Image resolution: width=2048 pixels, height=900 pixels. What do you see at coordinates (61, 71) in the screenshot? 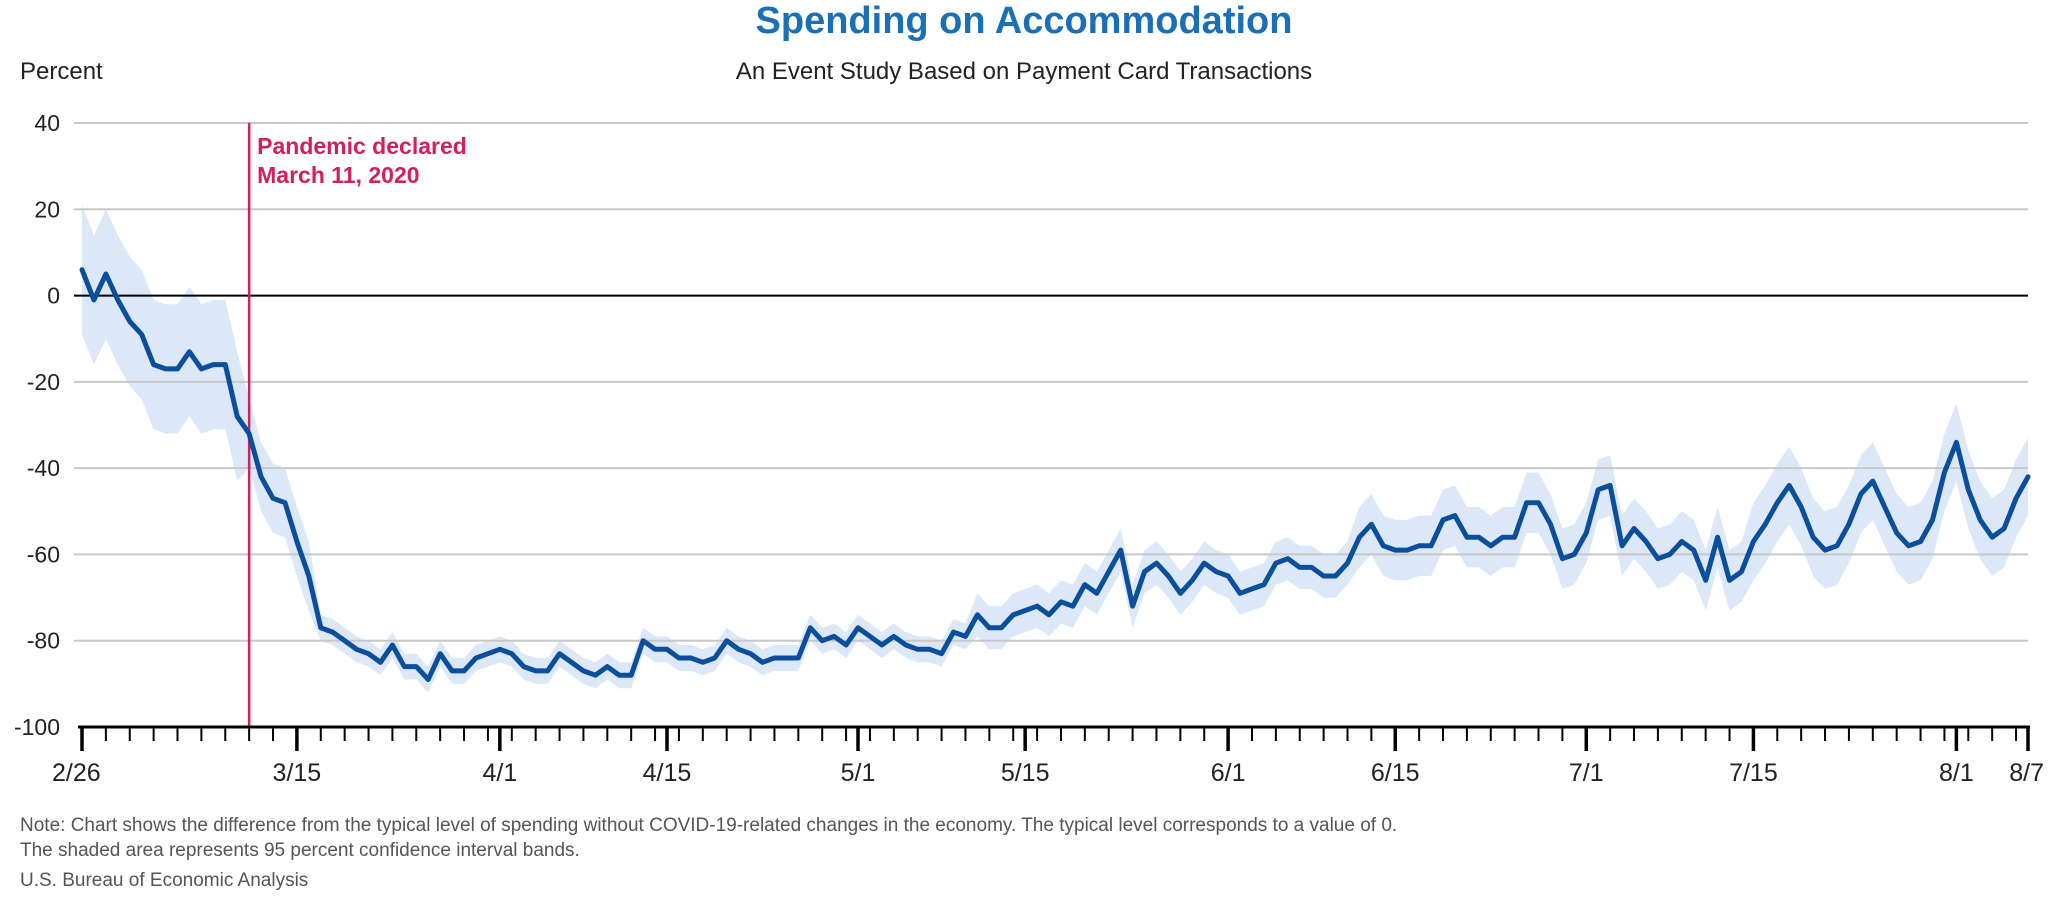
I see `y-axis-unit-label: Percent` at bounding box center [61, 71].